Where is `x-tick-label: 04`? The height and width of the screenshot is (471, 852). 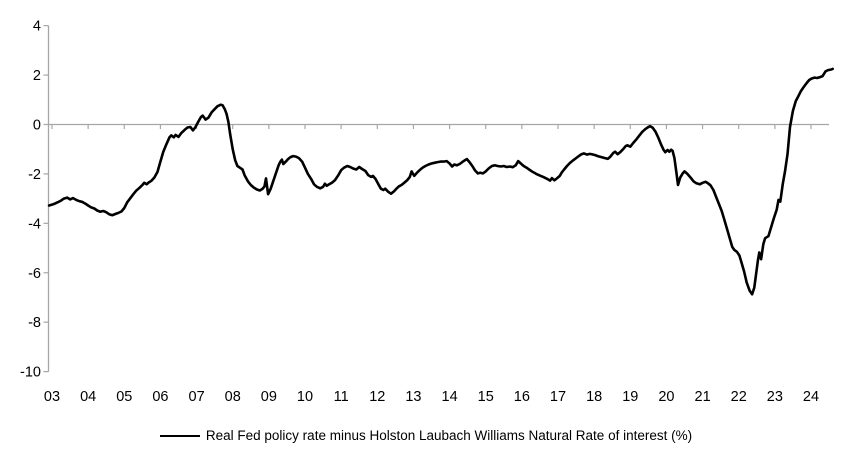 x-tick-label: 04 is located at coordinates (88, 397).